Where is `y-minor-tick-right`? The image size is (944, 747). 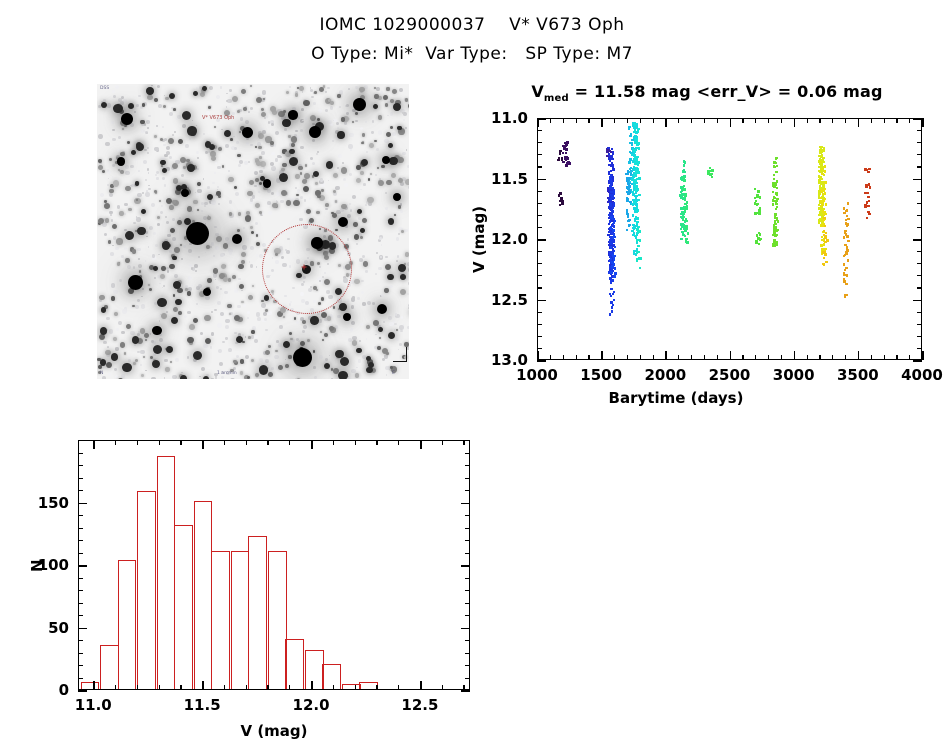
y-minor-tick-right is located at coordinates (919, 155).